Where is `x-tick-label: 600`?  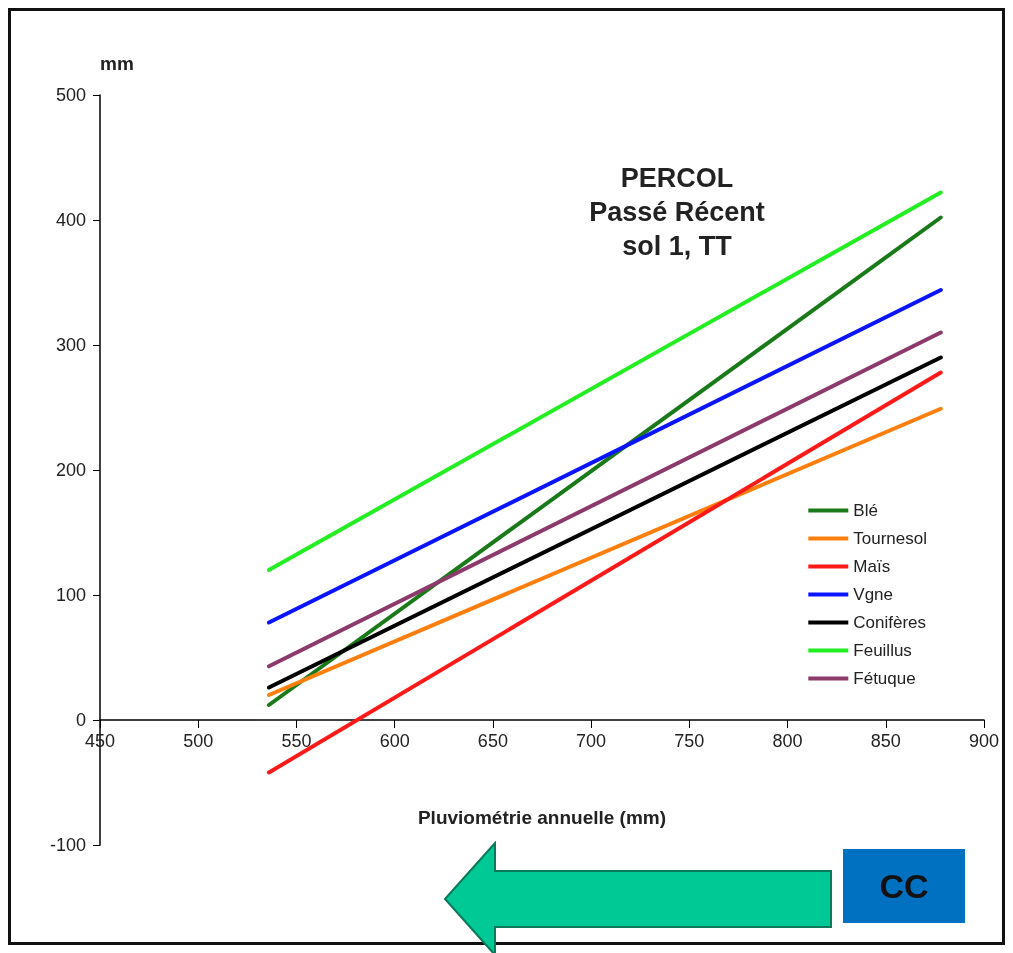
x-tick-label: 600 is located at coordinates (394, 741).